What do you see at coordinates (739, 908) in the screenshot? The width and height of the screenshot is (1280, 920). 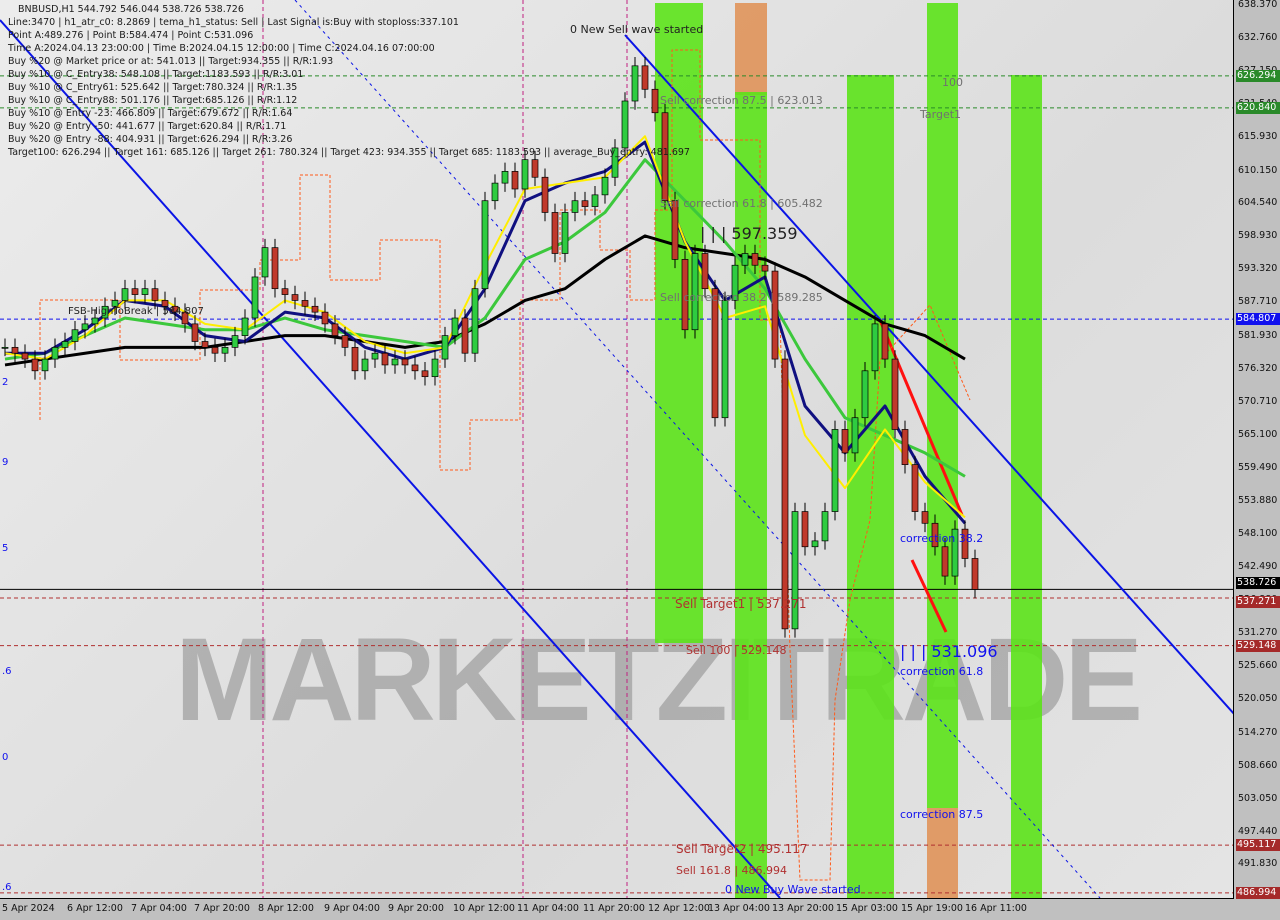 I see `x-tick-label: 13 Apr 04:00` at bounding box center [739, 908].